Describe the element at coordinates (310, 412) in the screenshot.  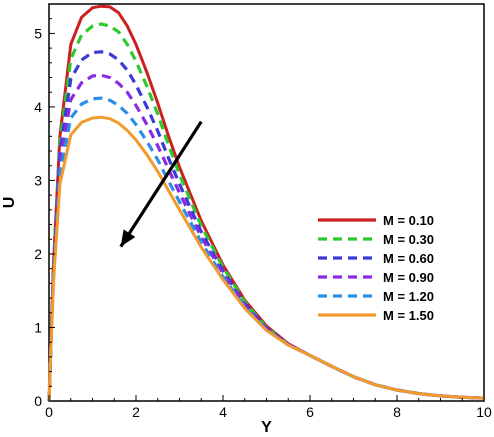
I see `x-tick-label: 6` at that location.